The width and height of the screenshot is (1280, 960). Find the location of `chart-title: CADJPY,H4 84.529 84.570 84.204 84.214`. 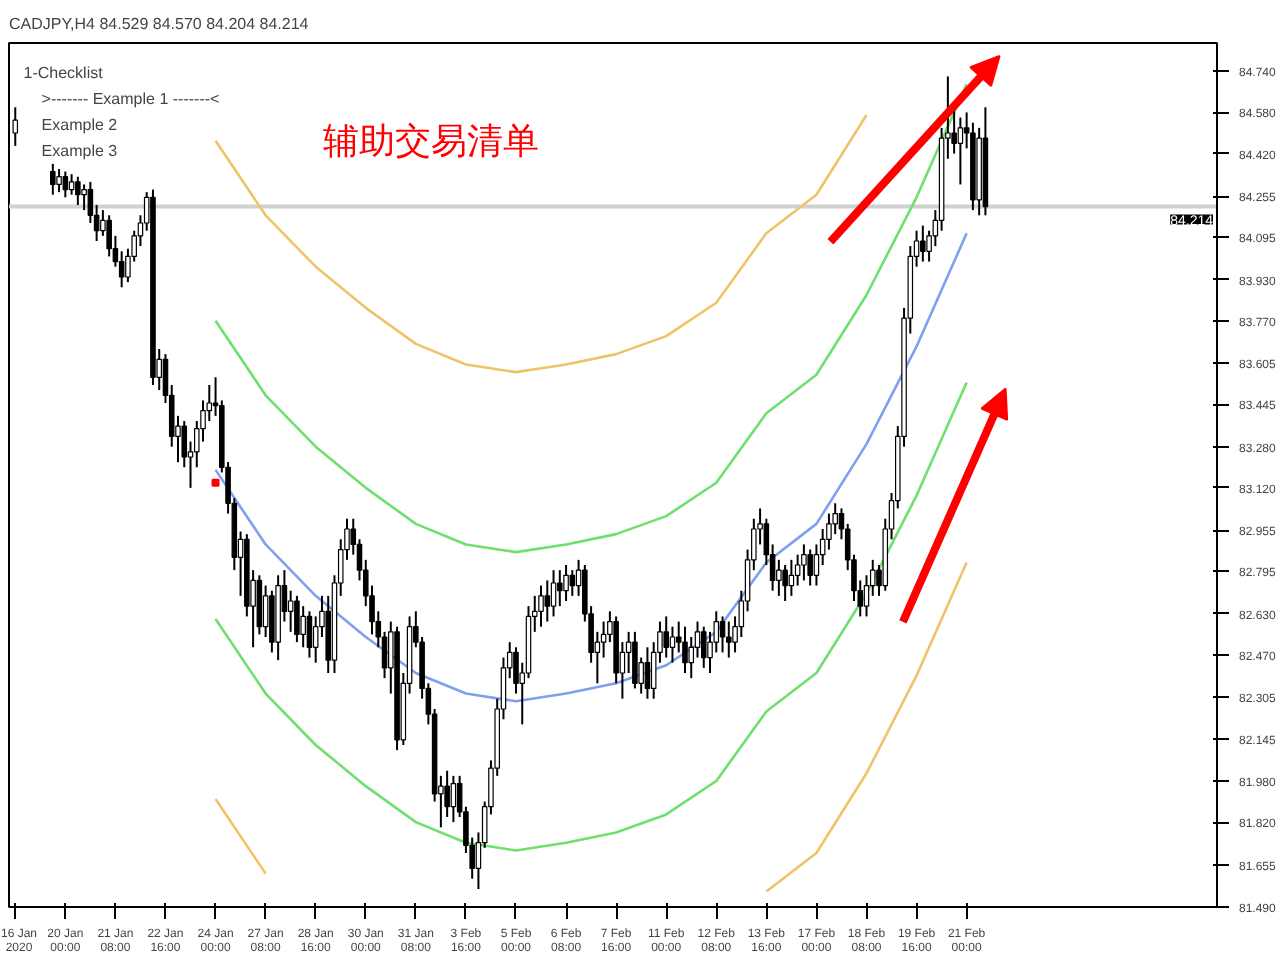

chart-title: CADJPY,H4 84.529 84.570 84.204 84.214 is located at coordinates (159, 24).